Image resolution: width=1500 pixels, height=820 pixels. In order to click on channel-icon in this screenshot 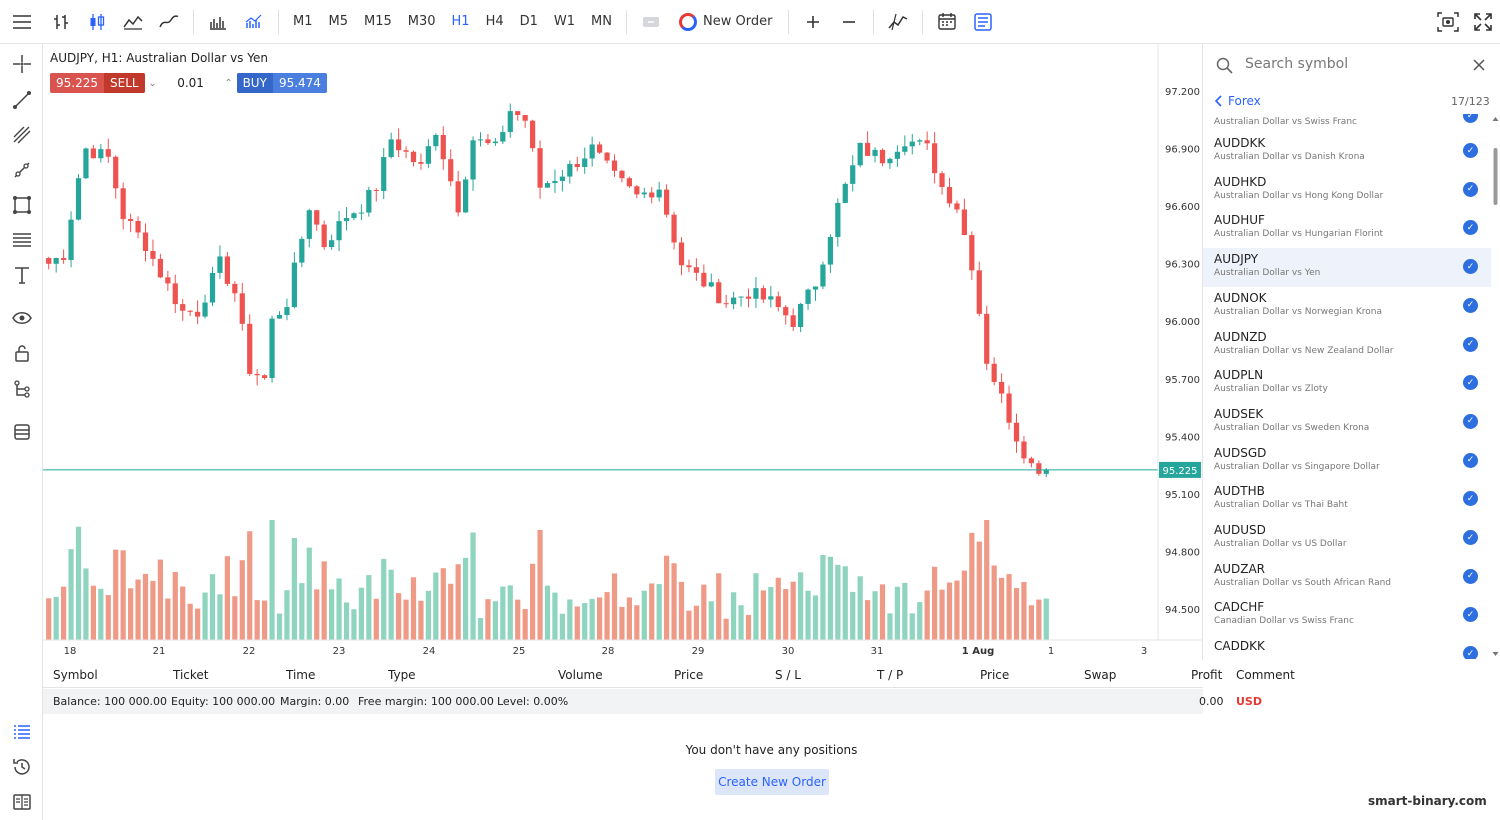, I will do `click(21, 135)`.